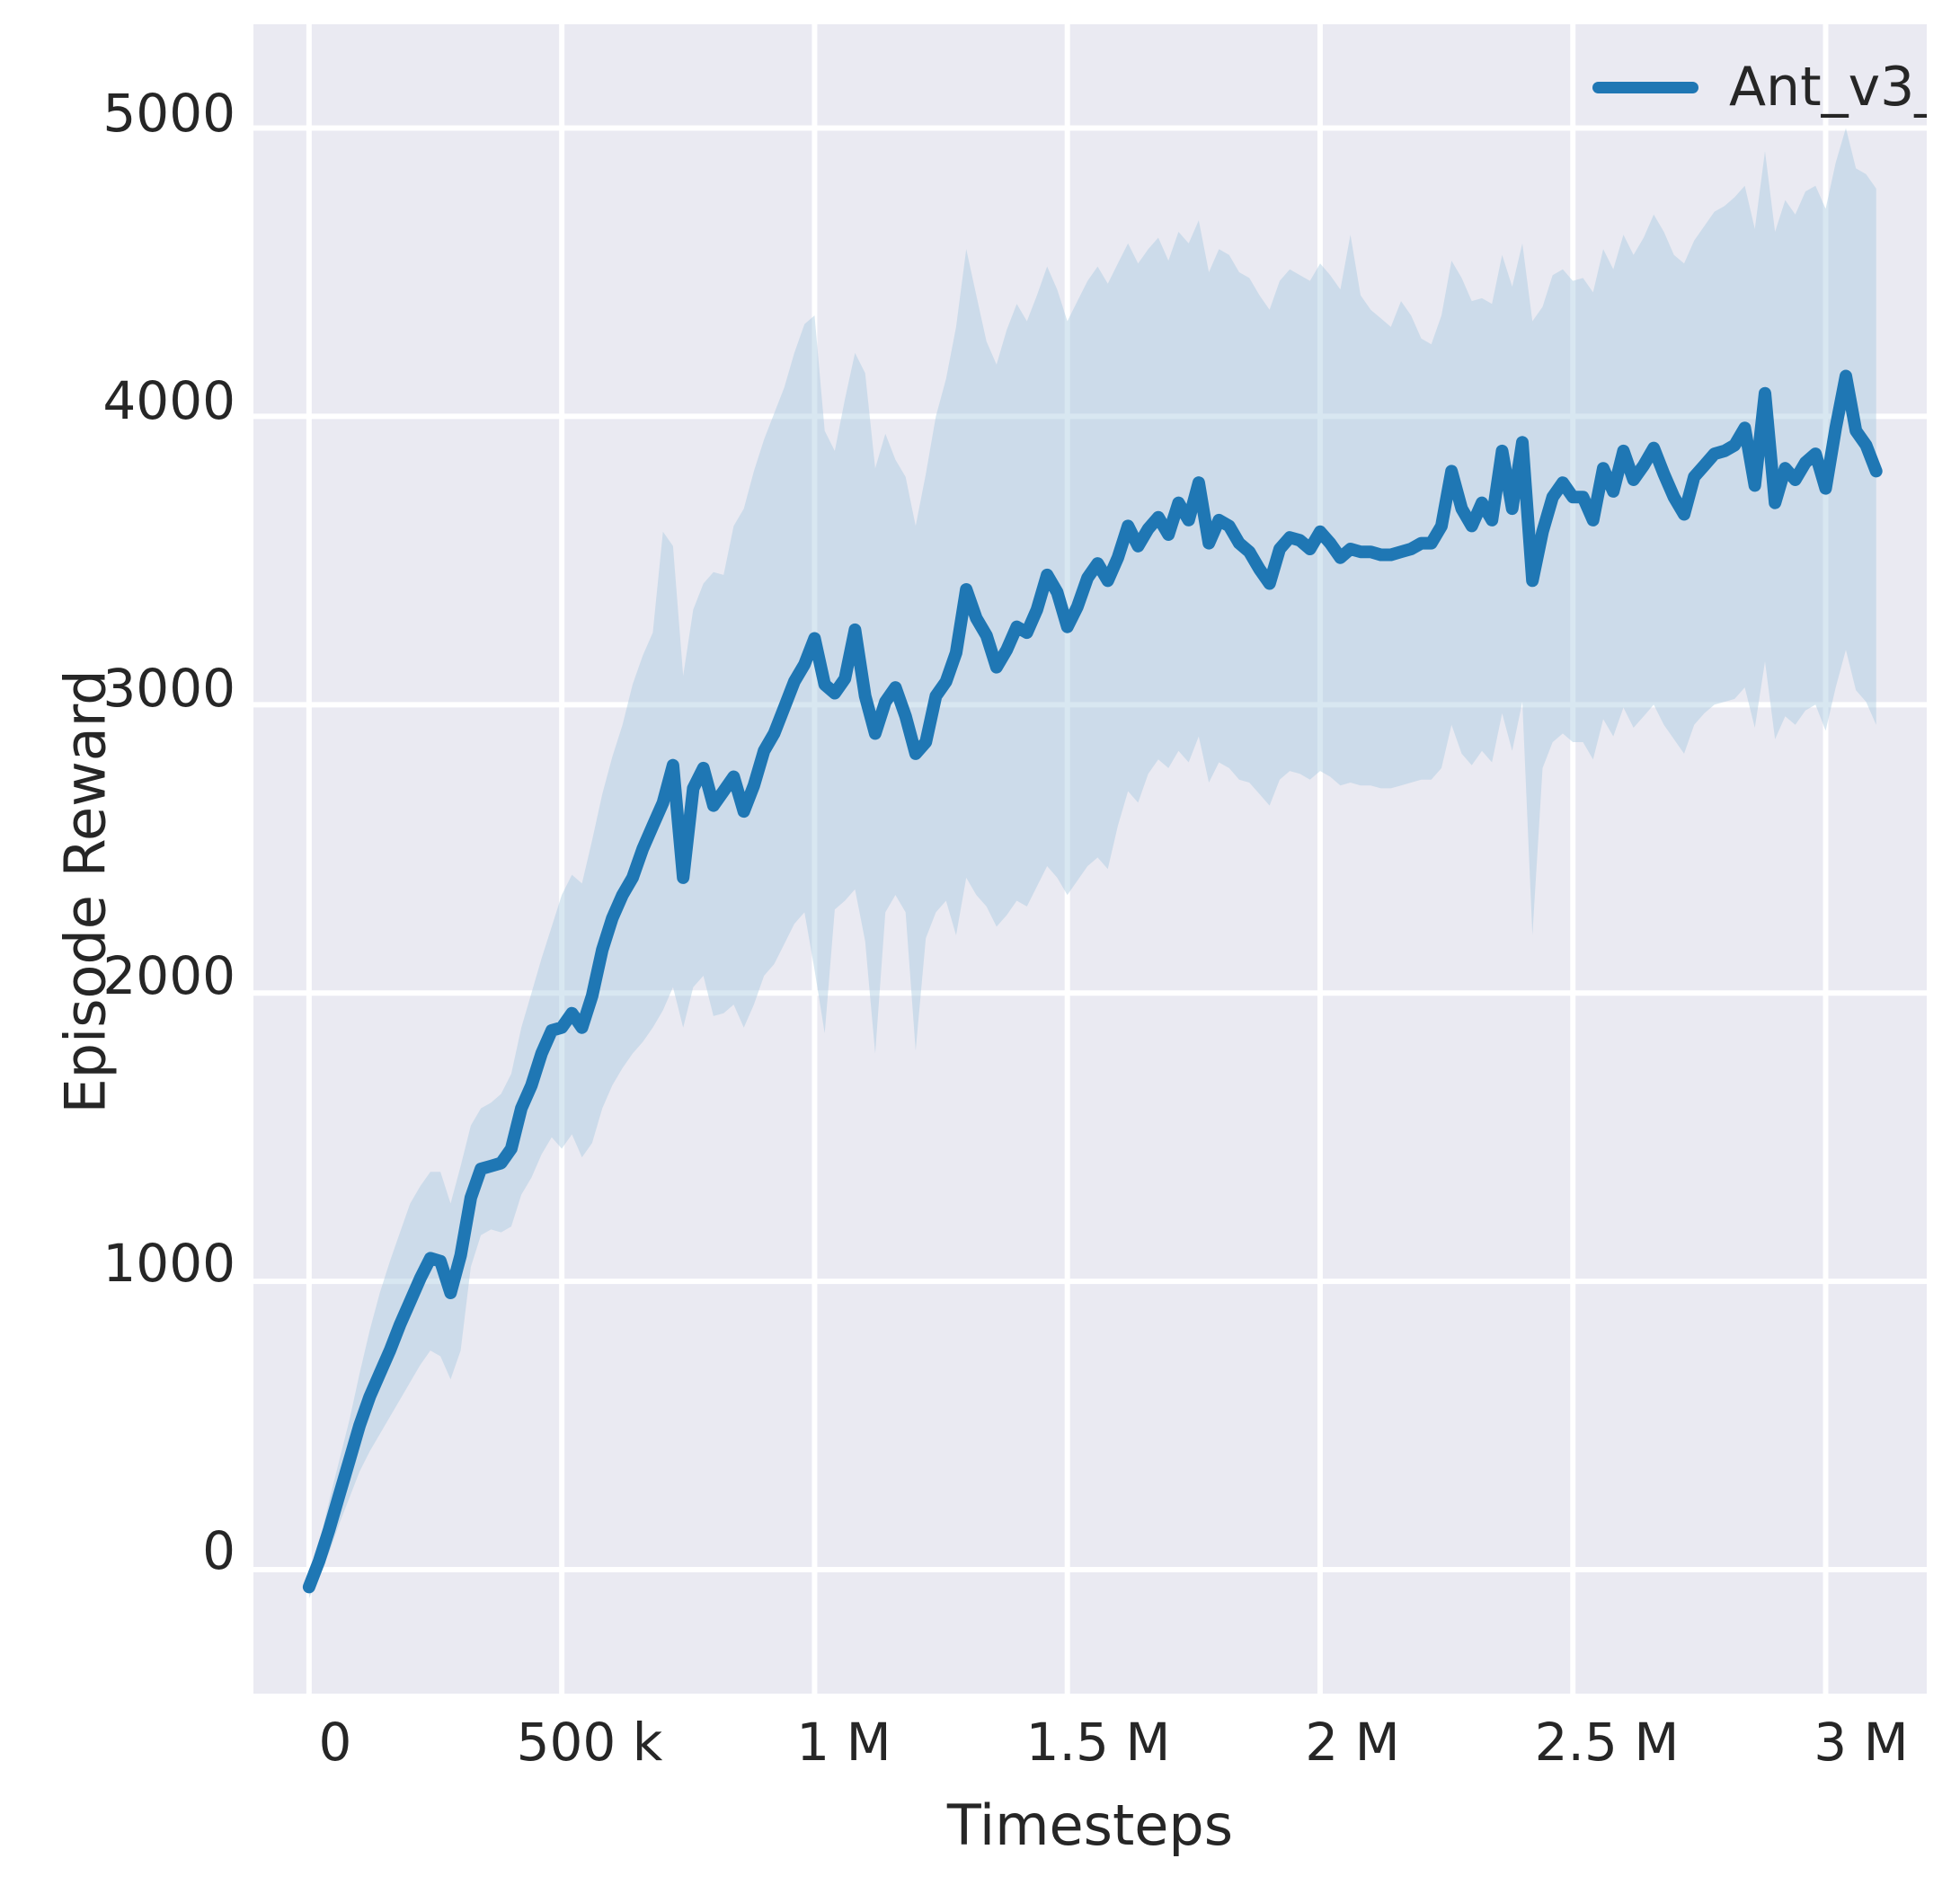 The image size is (1960, 1885). I want to click on x-tick-label: 2 M, so click(1352, 1742).